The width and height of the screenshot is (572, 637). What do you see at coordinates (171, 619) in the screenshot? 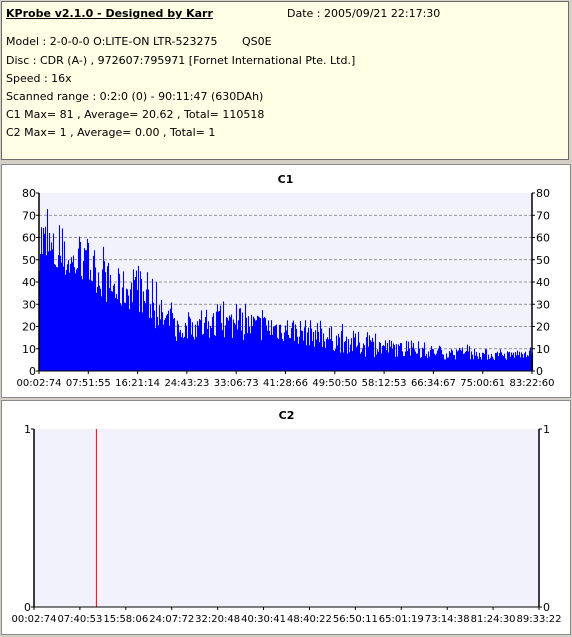
I see `x-tick-label: 24:07:72` at bounding box center [171, 619].